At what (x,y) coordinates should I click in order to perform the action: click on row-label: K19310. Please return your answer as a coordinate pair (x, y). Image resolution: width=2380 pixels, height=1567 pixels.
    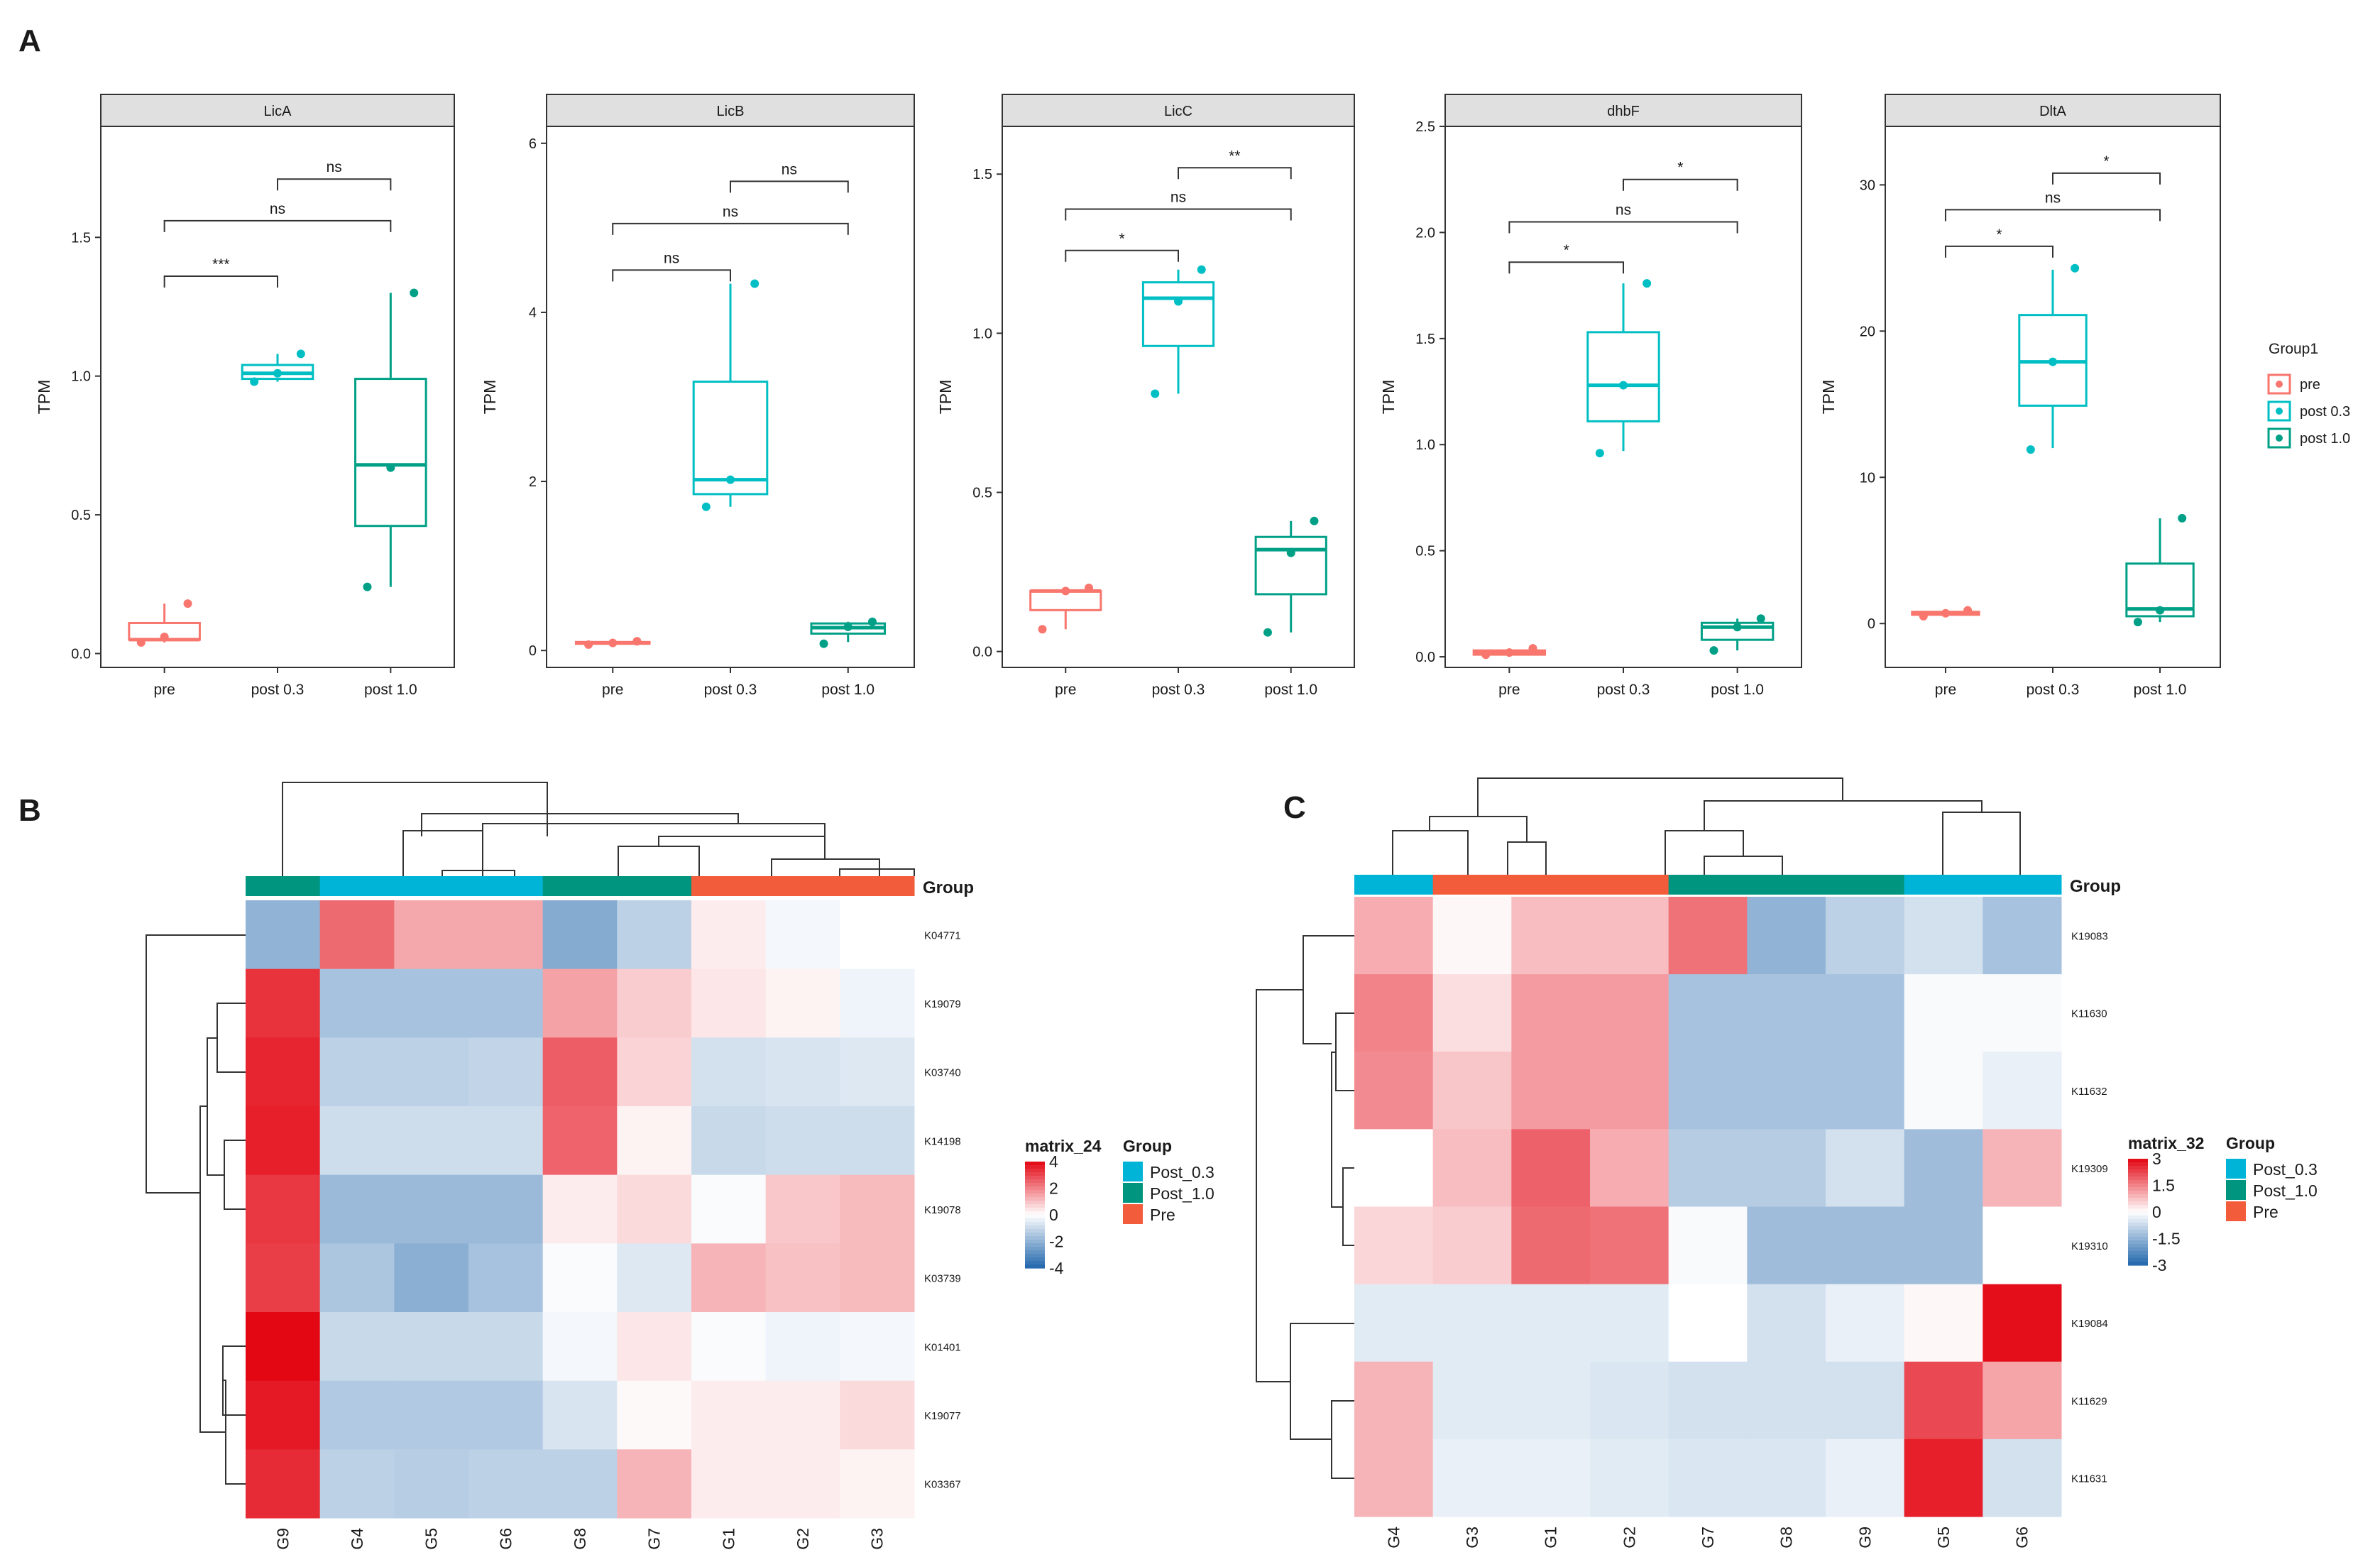
    Looking at the image, I should click on (2089, 1246).